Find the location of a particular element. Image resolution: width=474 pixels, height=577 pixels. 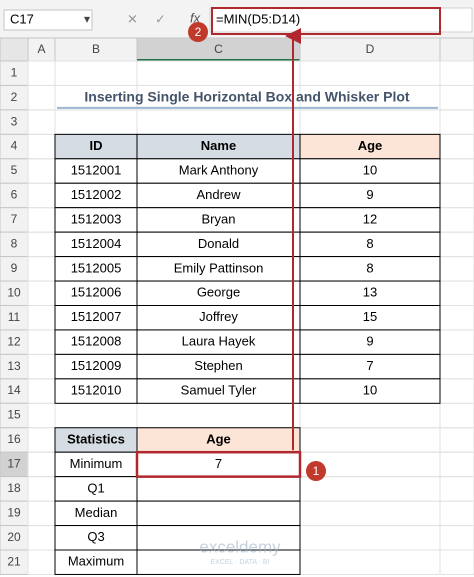

row-number: 3 is located at coordinates (14, 121).